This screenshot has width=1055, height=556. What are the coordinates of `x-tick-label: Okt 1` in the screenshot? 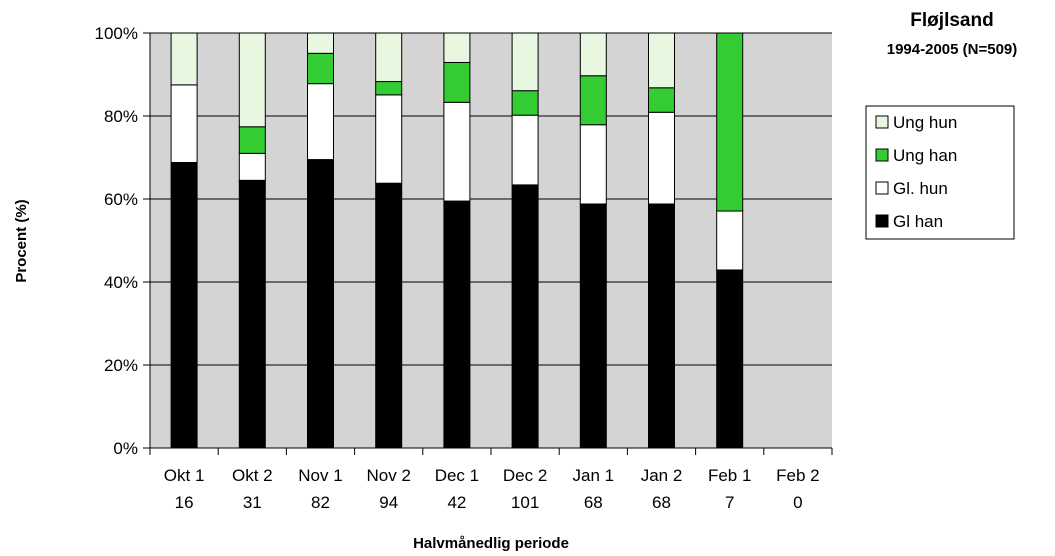 It's located at (184, 475).